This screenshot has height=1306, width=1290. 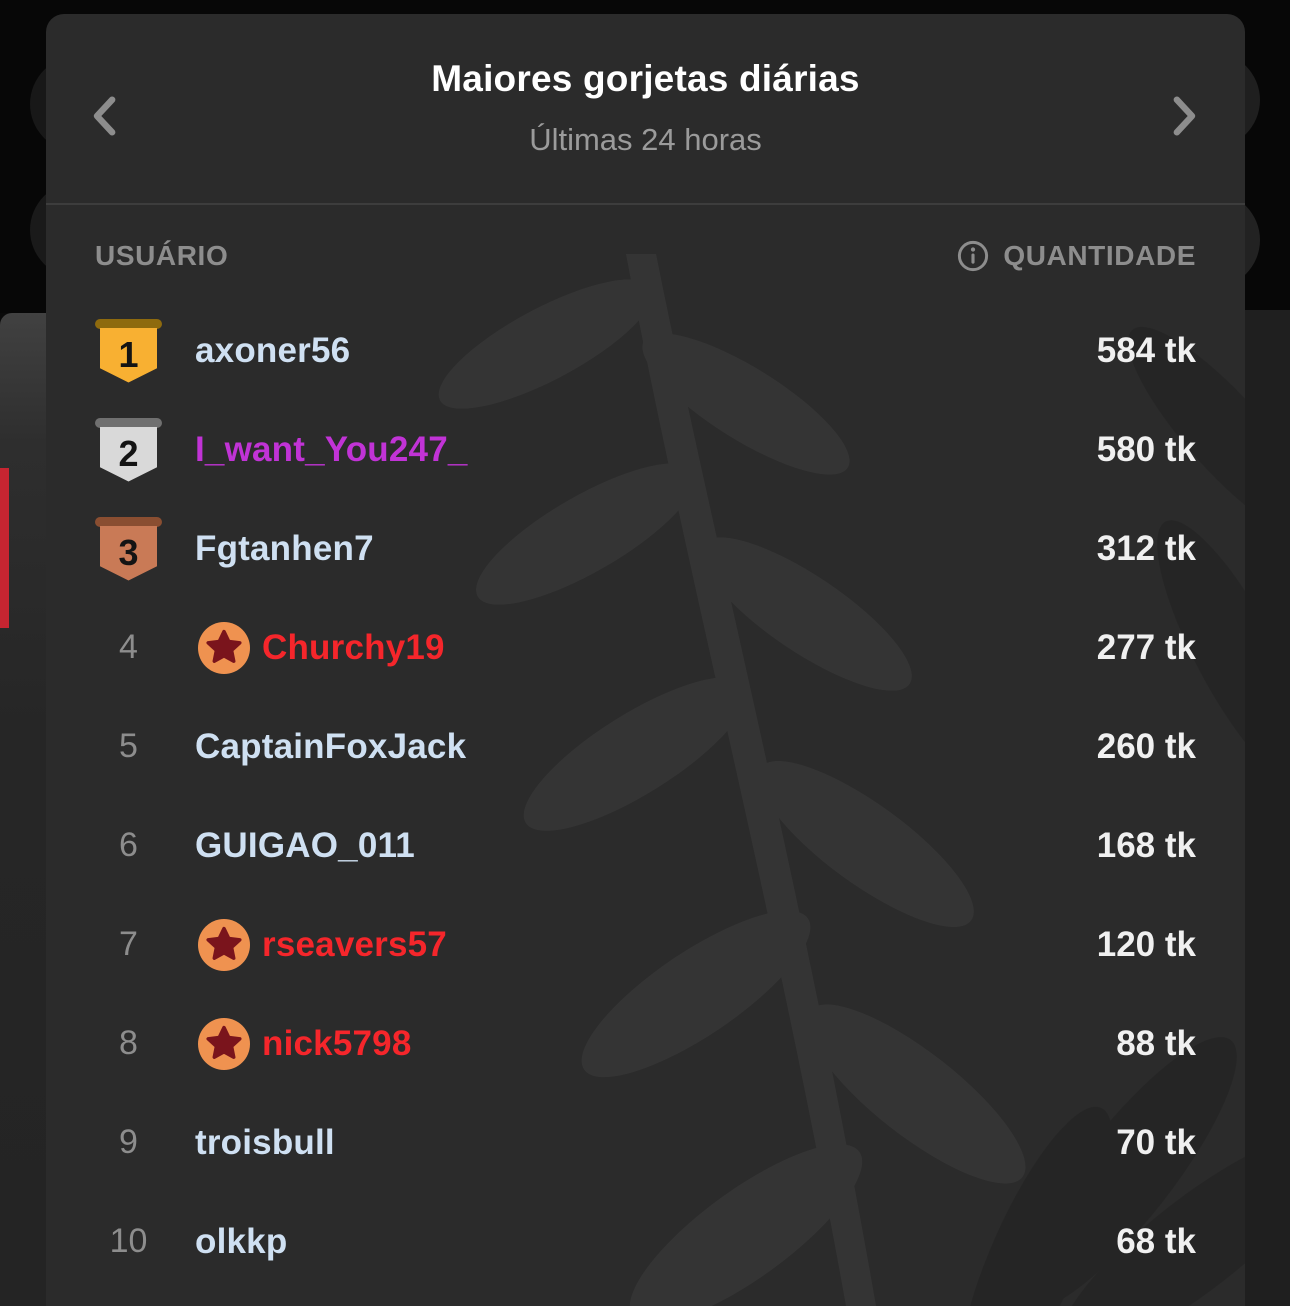 I want to click on tip-amount: 88 tk, so click(x=1156, y=1043).